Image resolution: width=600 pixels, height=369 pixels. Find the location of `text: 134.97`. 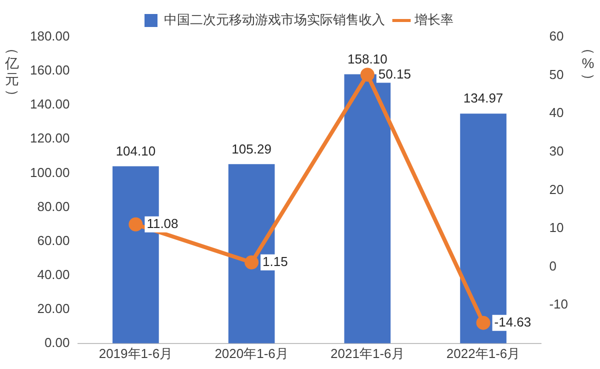

text: 134.97 is located at coordinates (483, 98).